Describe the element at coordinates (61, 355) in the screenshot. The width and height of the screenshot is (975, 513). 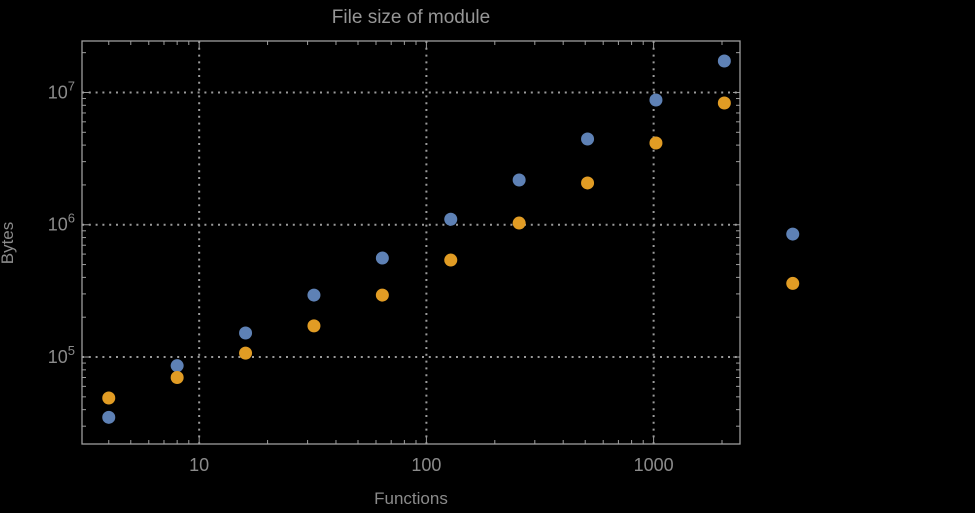
I see `y-tick-label-10e5: 10⁵` at that location.